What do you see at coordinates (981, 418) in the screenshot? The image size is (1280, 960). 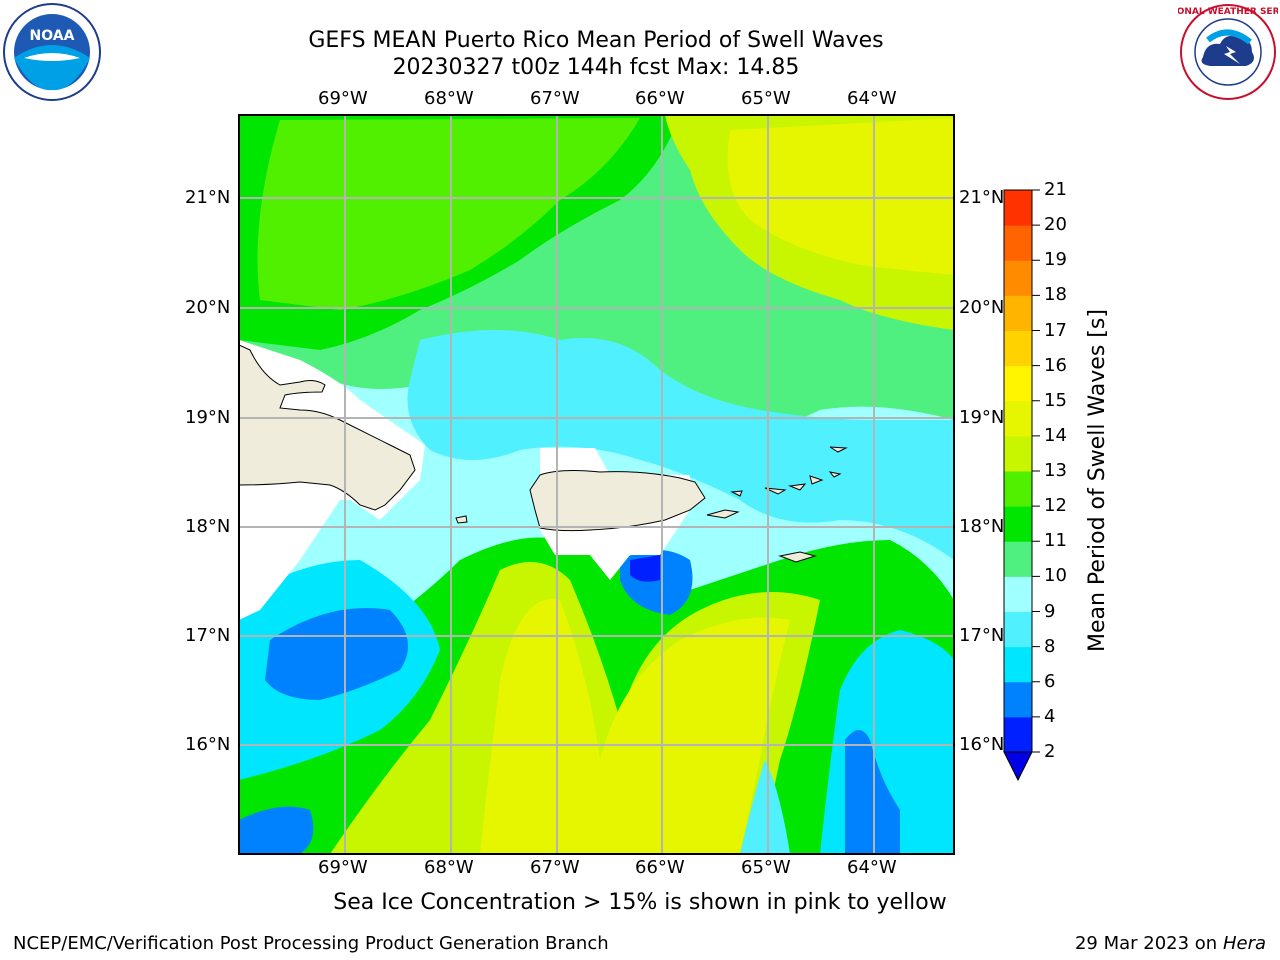 I see `lat-label-right: 19°N` at bounding box center [981, 418].